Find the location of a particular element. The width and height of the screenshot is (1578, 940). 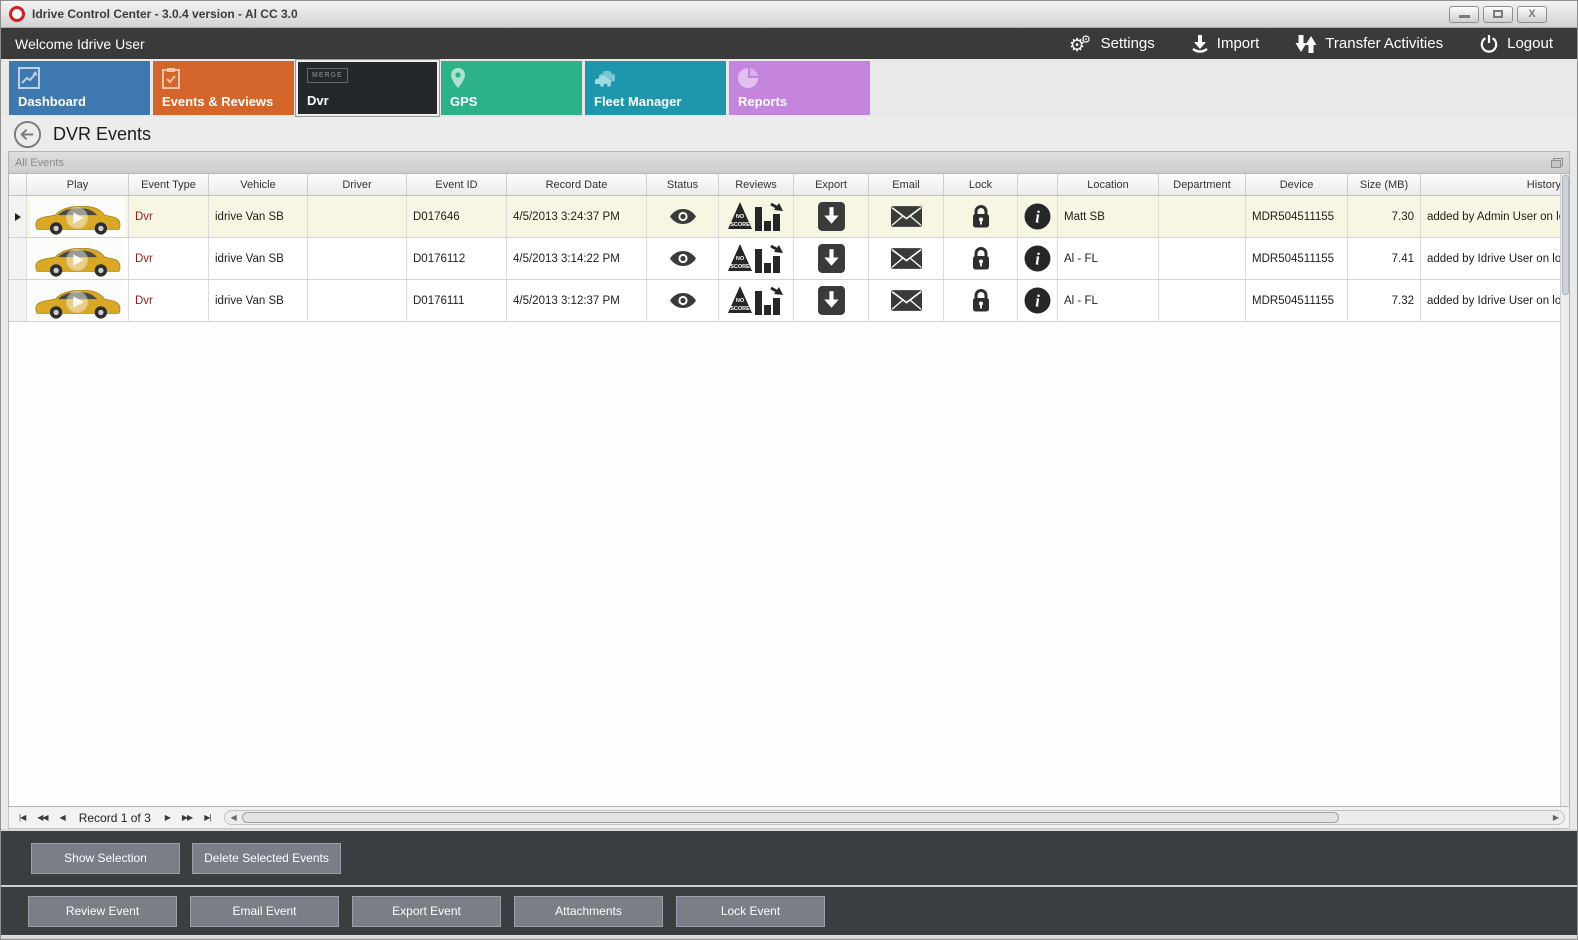

scroll-right-icon: ▶ is located at coordinates (1555, 817).